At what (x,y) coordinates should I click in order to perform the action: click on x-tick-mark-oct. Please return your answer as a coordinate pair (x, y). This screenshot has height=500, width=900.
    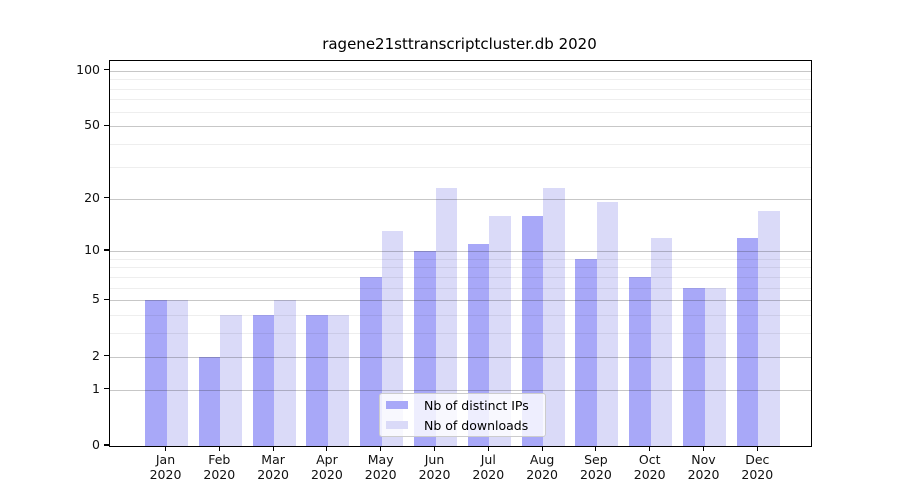
    Looking at the image, I should click on (650, 448).